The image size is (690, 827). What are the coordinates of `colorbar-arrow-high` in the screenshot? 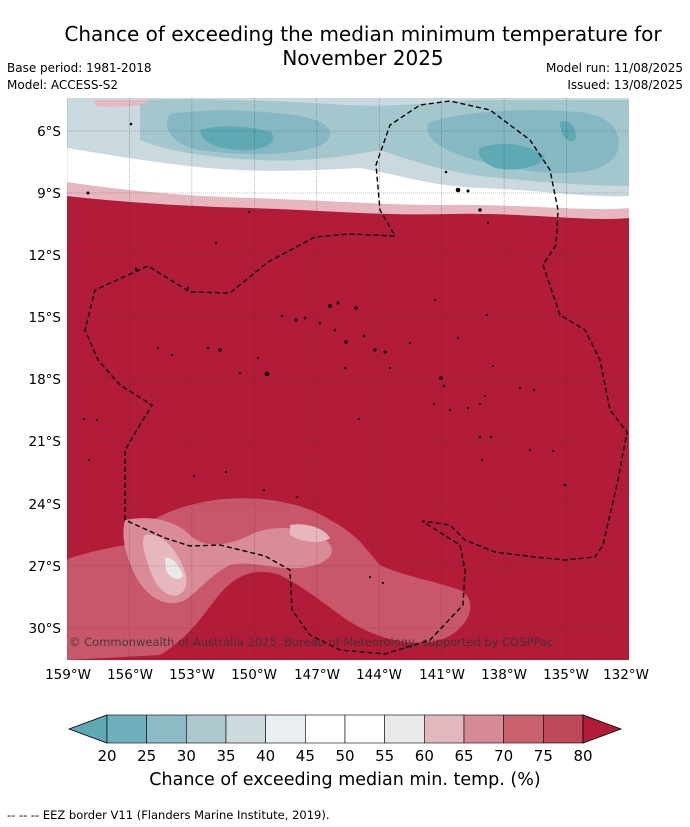 It's located at (602, 729).